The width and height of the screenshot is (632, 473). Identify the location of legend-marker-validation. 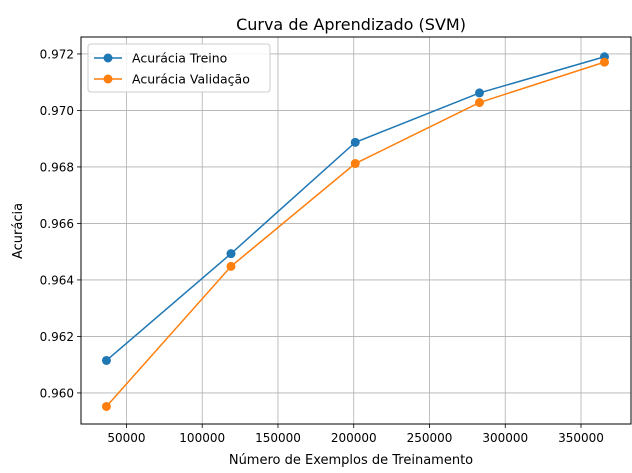
(108, 79).